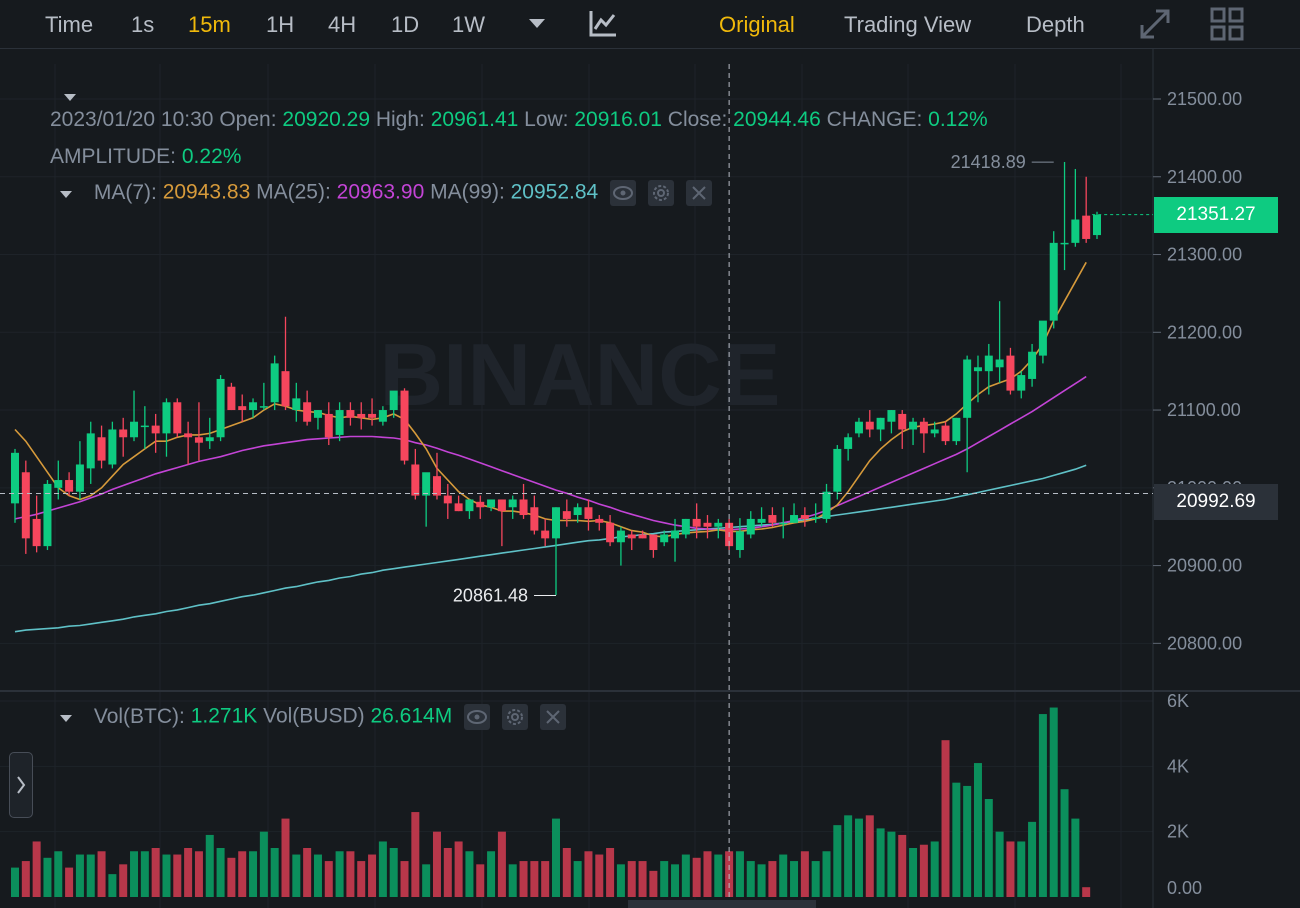 This screenshot has width=1300, height=908. What do you see at coordinates (537, 23) in the screenshot?
I see `chevron-down-icon` at bounding box center [537, 23].